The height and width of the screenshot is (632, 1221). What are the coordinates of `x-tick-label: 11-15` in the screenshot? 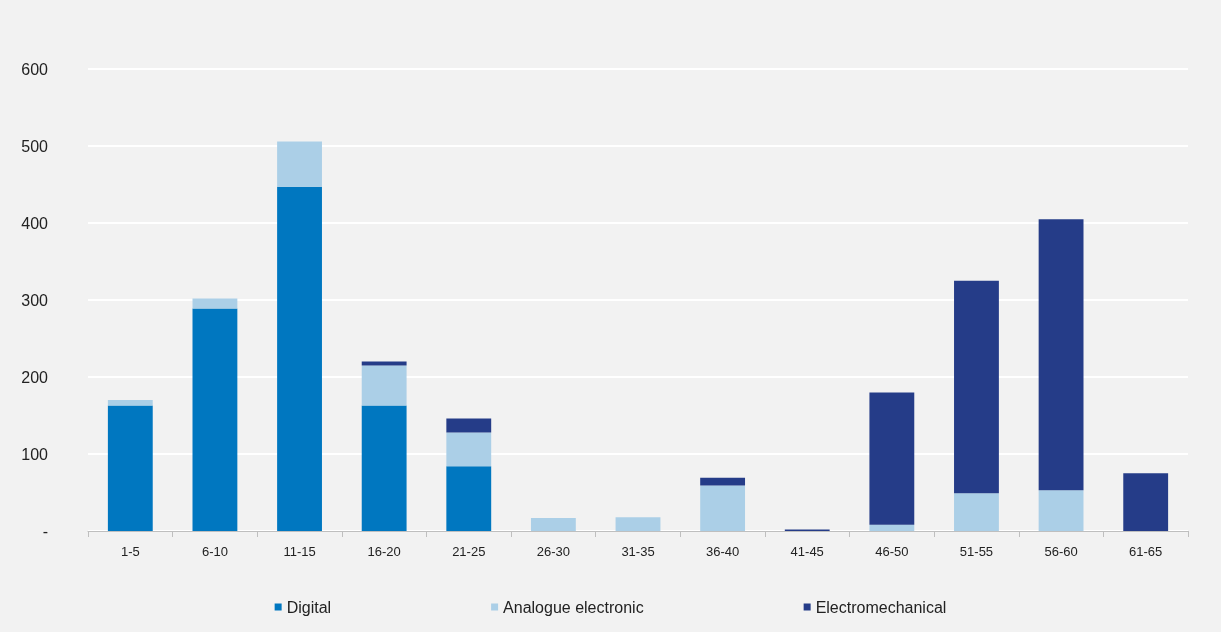 It's located at (299, 551).